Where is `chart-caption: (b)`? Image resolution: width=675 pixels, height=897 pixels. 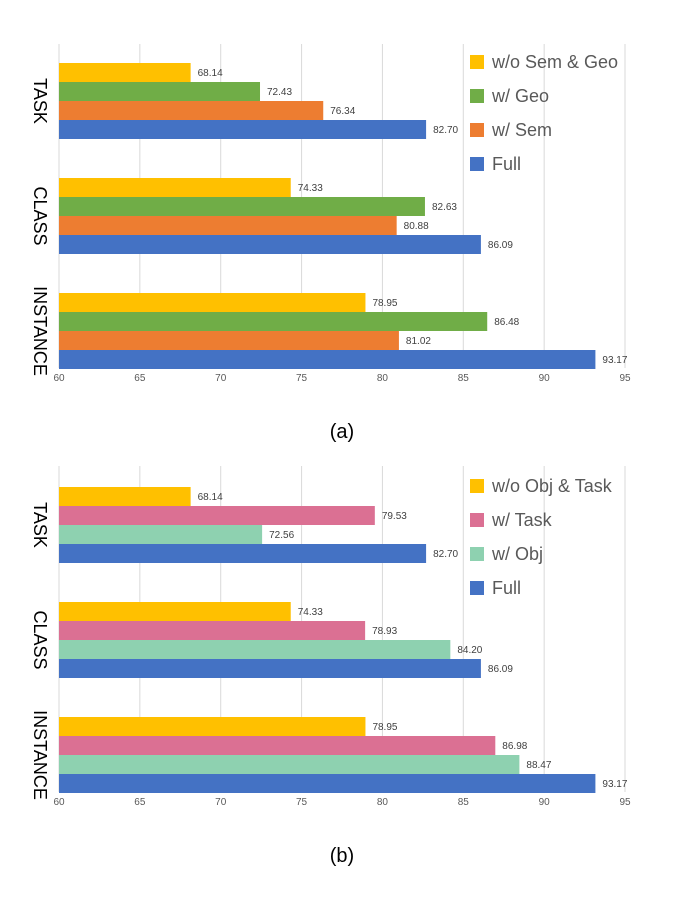 chart-caption: (b) is located at coordinates (342, 856).